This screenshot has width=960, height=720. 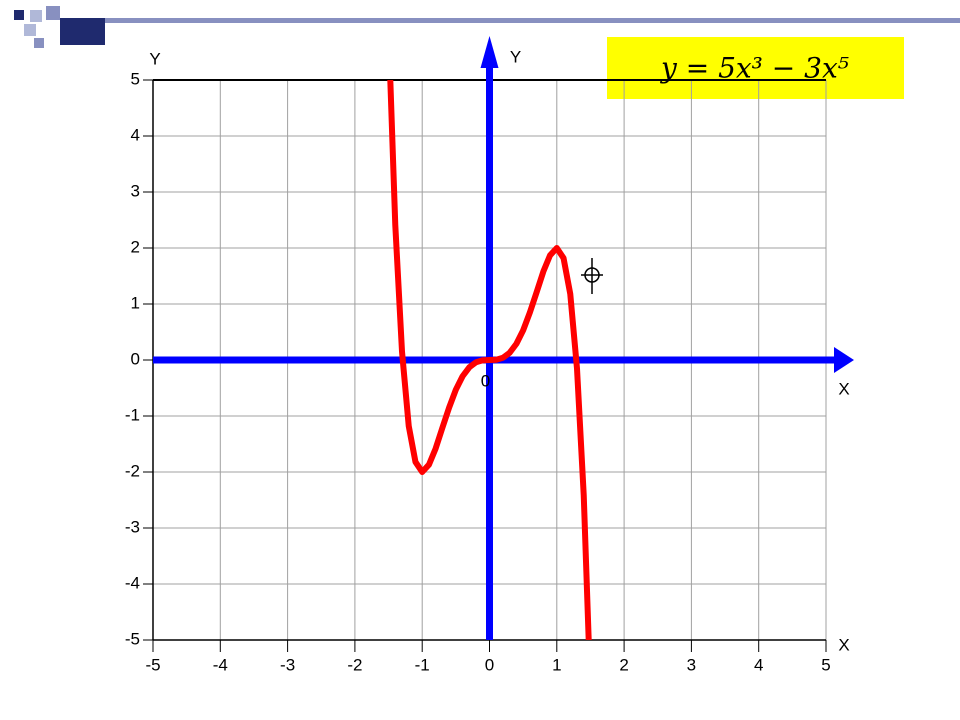 What do you see at coordinates (132, 638) in the screenshot?
I see `y-tick-label: -5` at bounding box center [132, 638].